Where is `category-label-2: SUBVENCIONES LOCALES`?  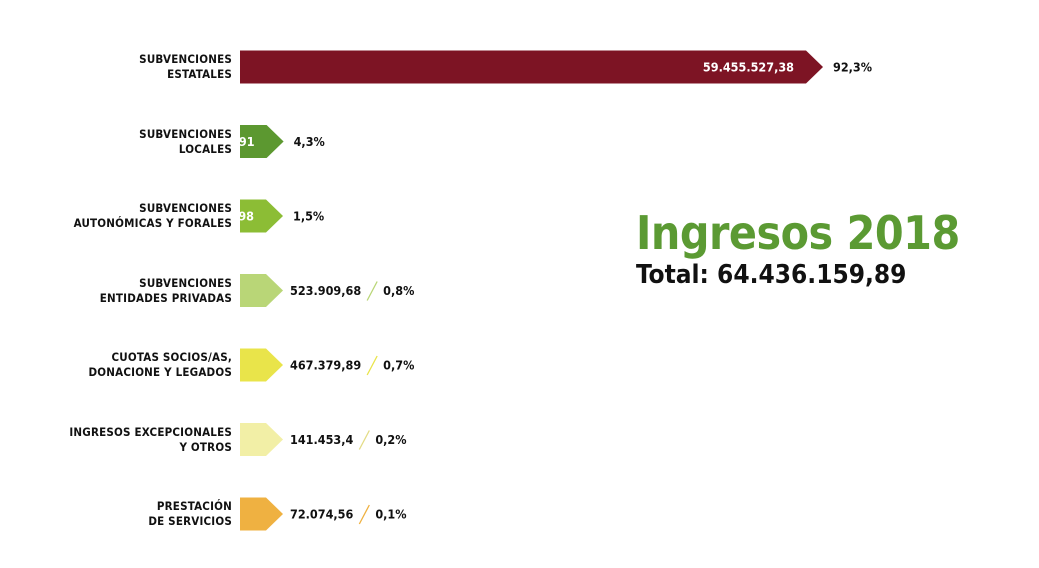 category-label-2: SUBVENCIONES LOCALES is located at coordinates (122, 142).